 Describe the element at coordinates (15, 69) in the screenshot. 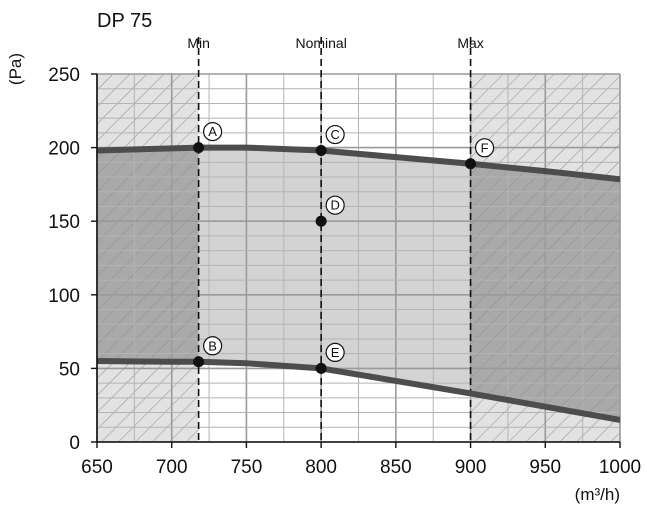

I see `y-axis-label: (Pa)` at that location.